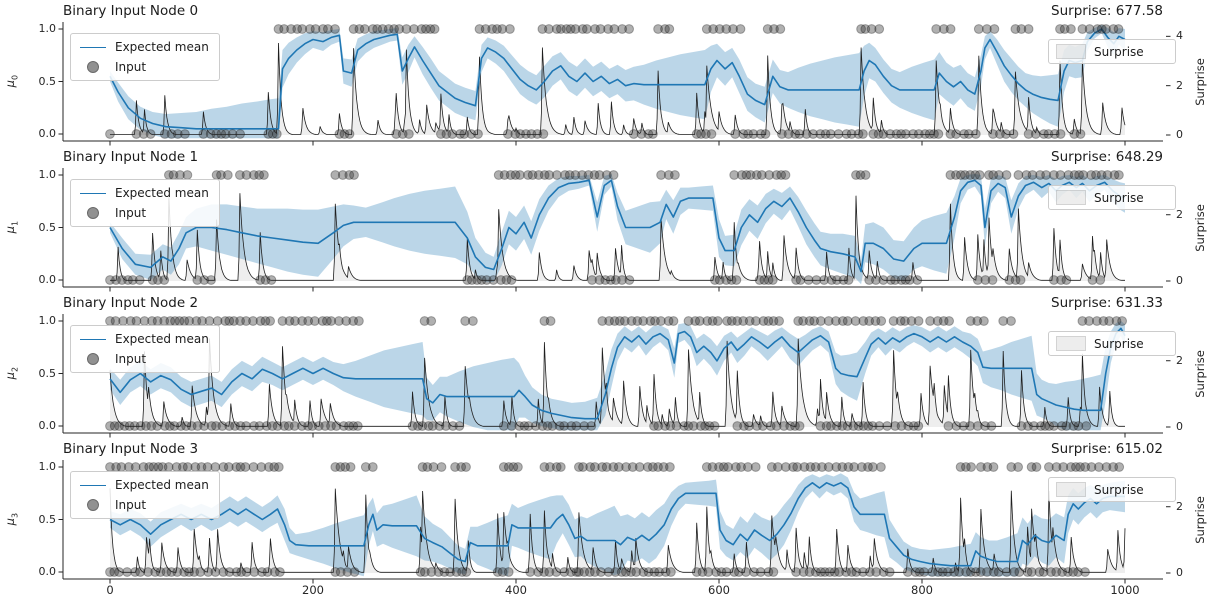 This screenshot has height=611, width=1211. I want to click on surprise-total: Surprise: 648.29, so click(1107, 157).